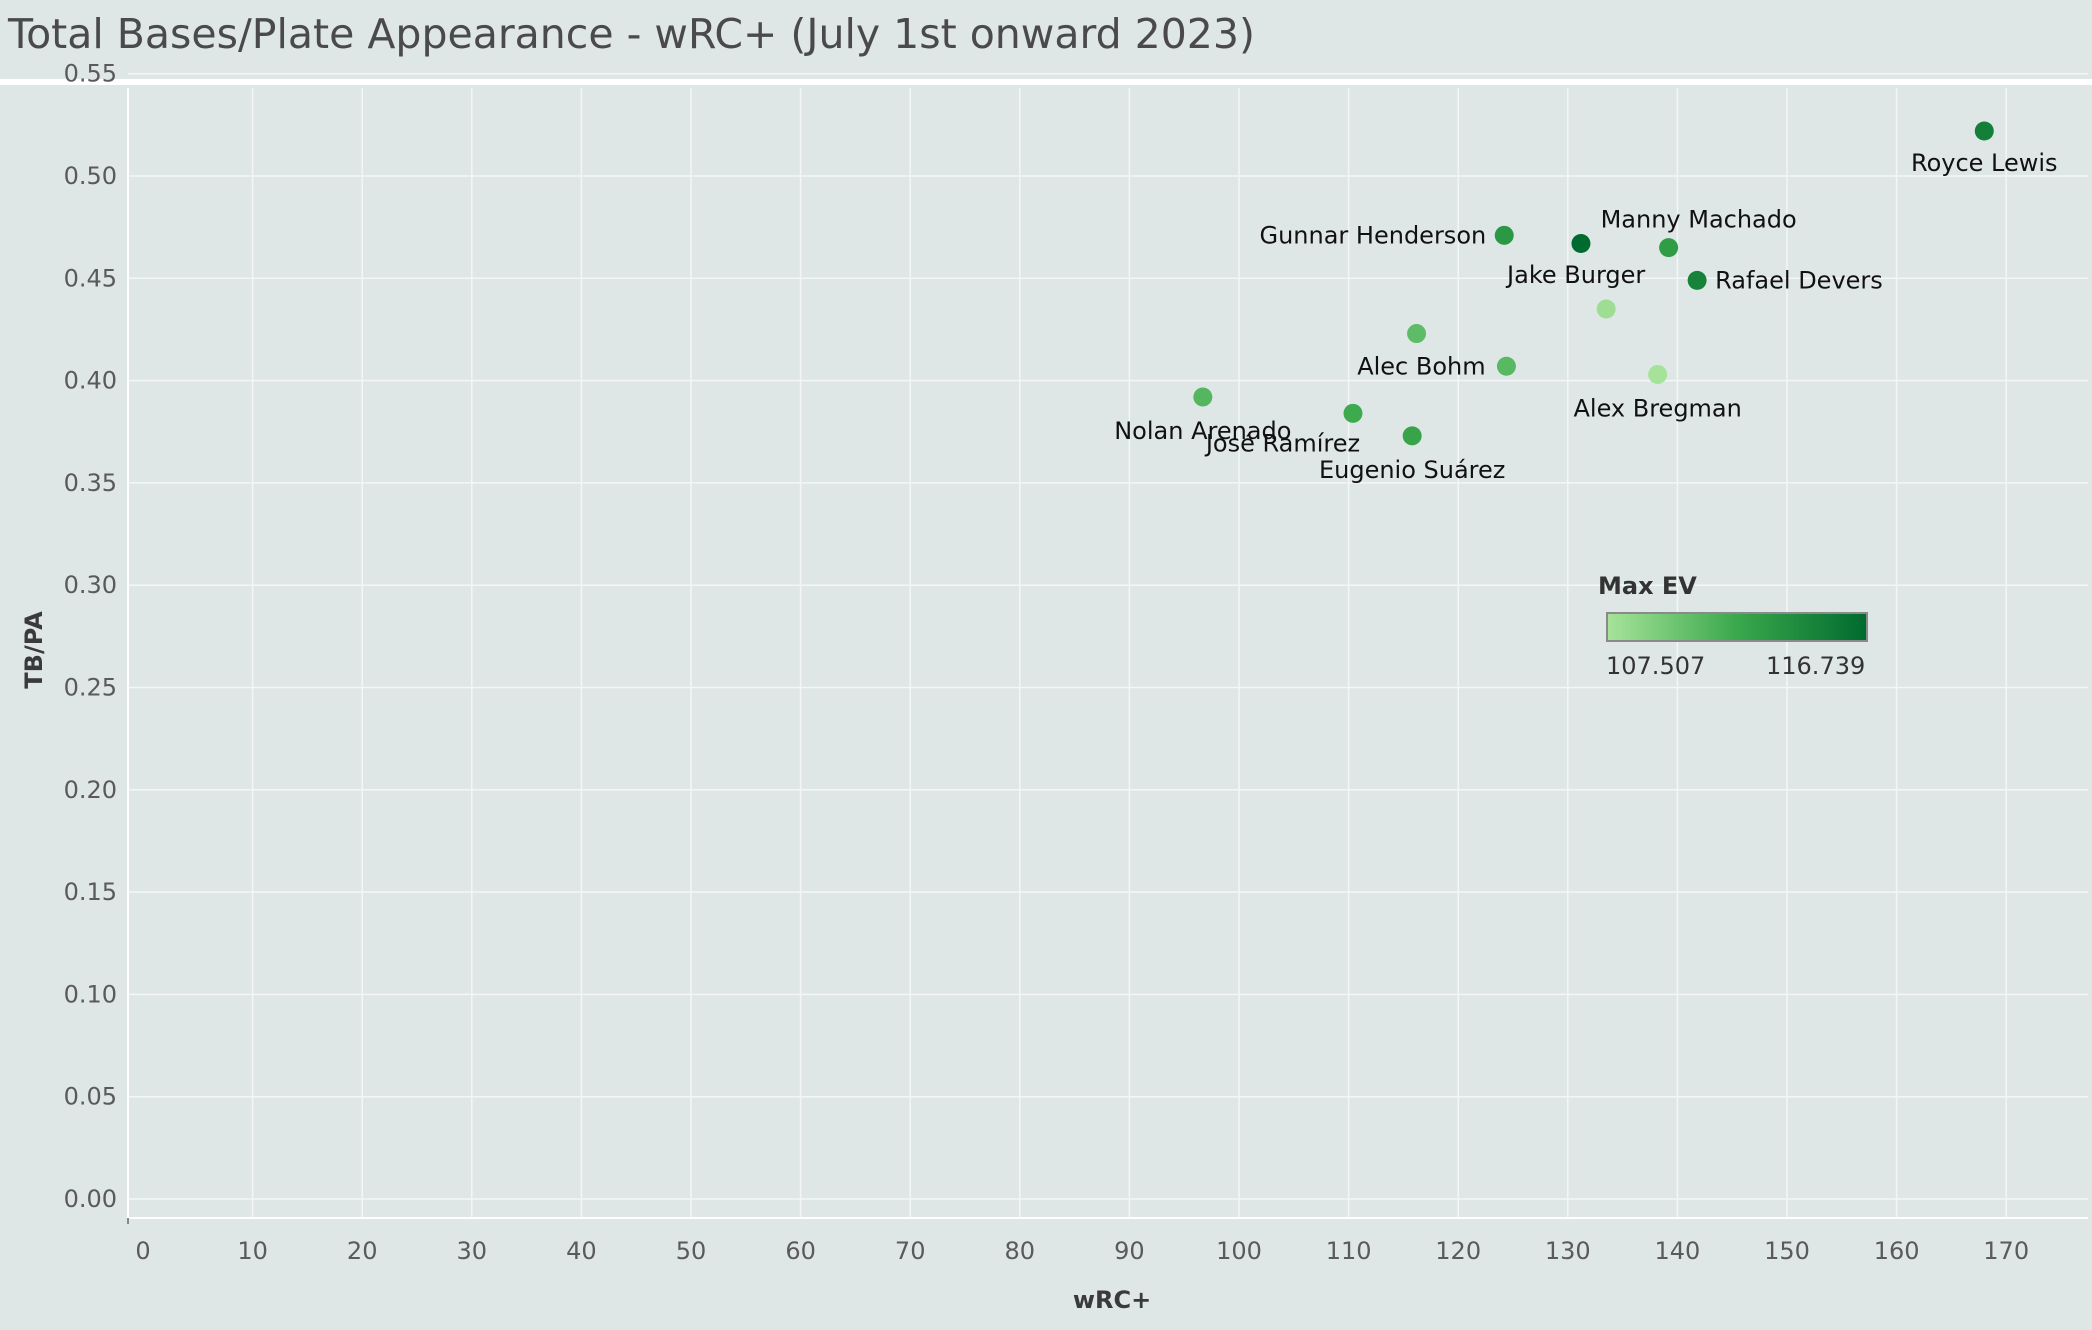 This screenshot has height=1330, width=2092. Describe the element at coordinates (1816, 666) in the screenshot. I see `legend-max-label: 116.739` at that location.